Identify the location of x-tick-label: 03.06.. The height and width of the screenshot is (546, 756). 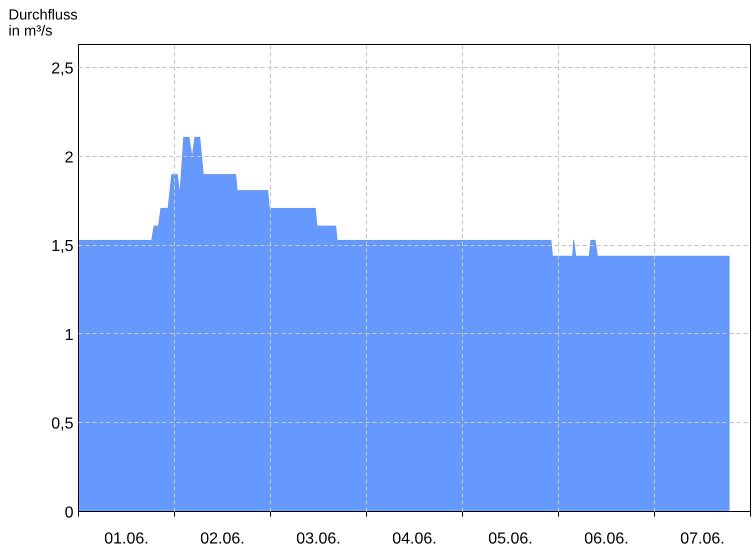
(318, 538).